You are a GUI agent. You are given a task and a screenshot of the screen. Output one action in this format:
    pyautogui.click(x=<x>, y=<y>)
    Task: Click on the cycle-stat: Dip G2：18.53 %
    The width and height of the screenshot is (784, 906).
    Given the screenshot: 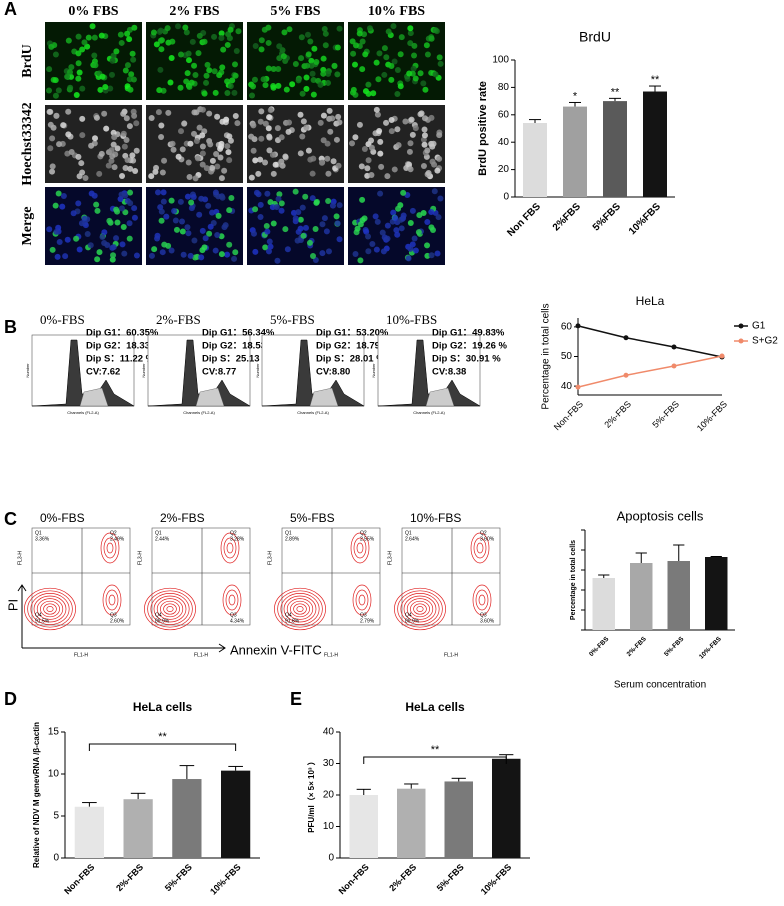 What is the action you would take?
    pyautogui.click(x=240, y=346)
    